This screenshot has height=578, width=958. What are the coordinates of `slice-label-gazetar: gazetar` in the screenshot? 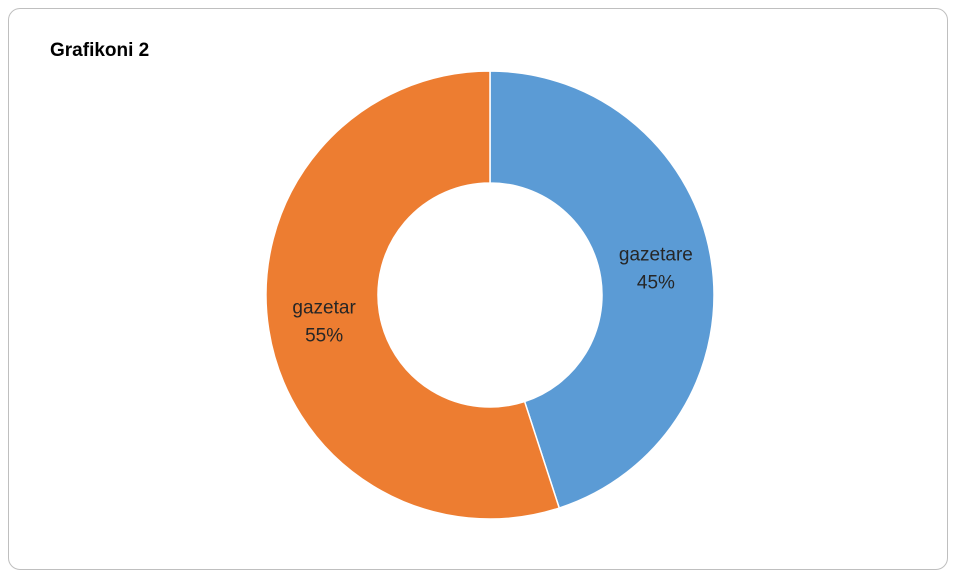 It's located at (324, 307).